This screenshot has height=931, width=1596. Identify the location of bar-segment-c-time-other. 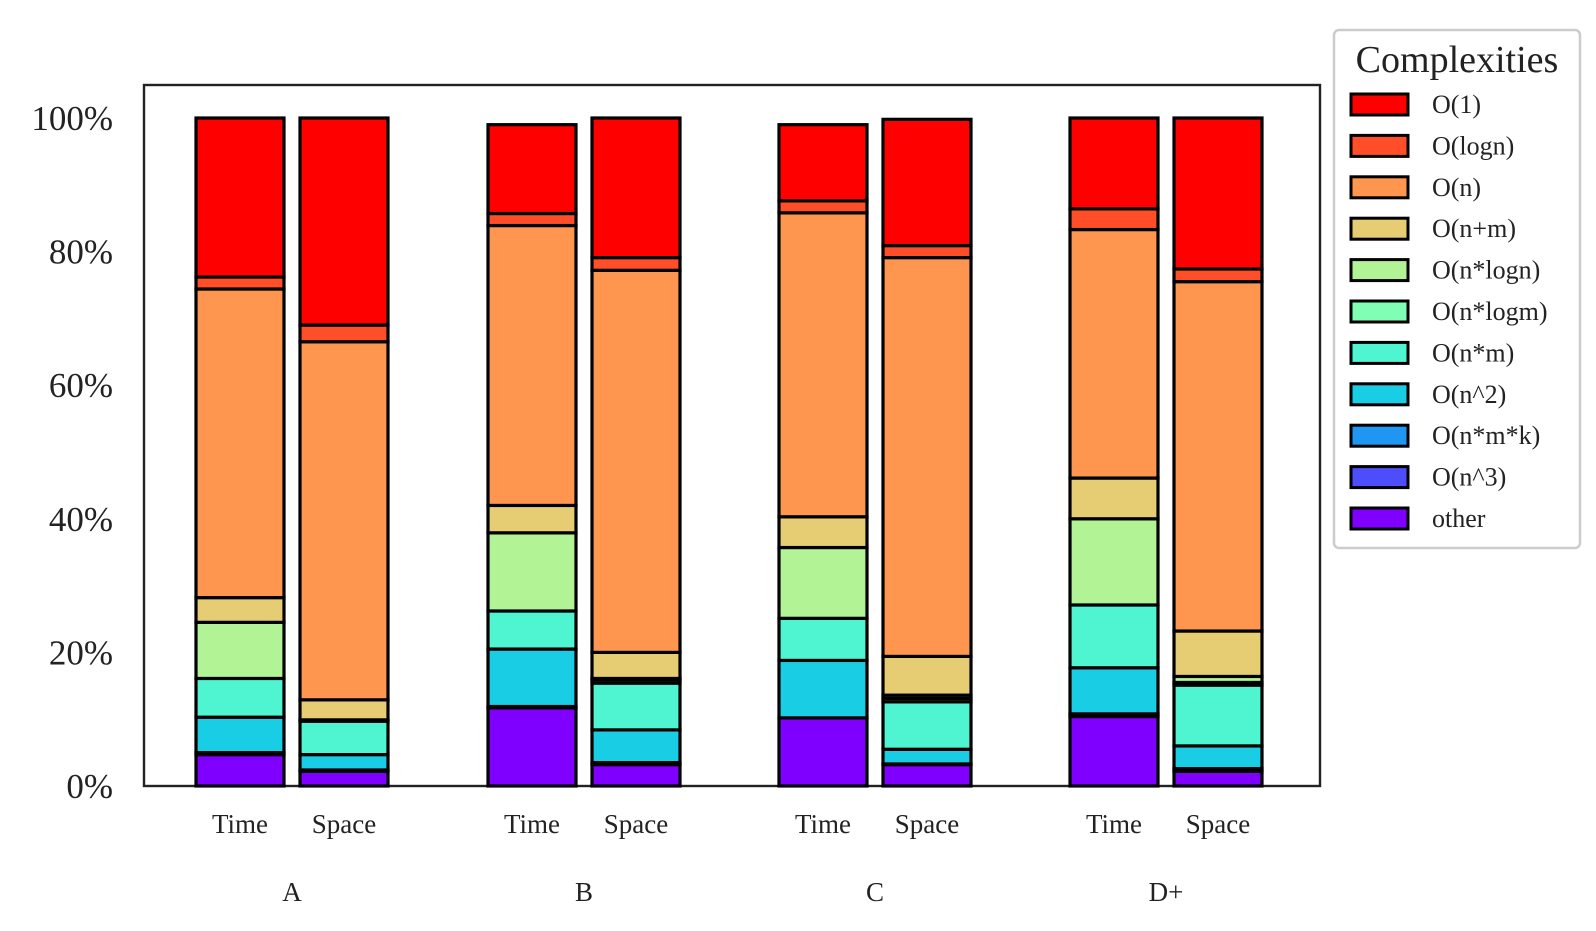
(823, 752).